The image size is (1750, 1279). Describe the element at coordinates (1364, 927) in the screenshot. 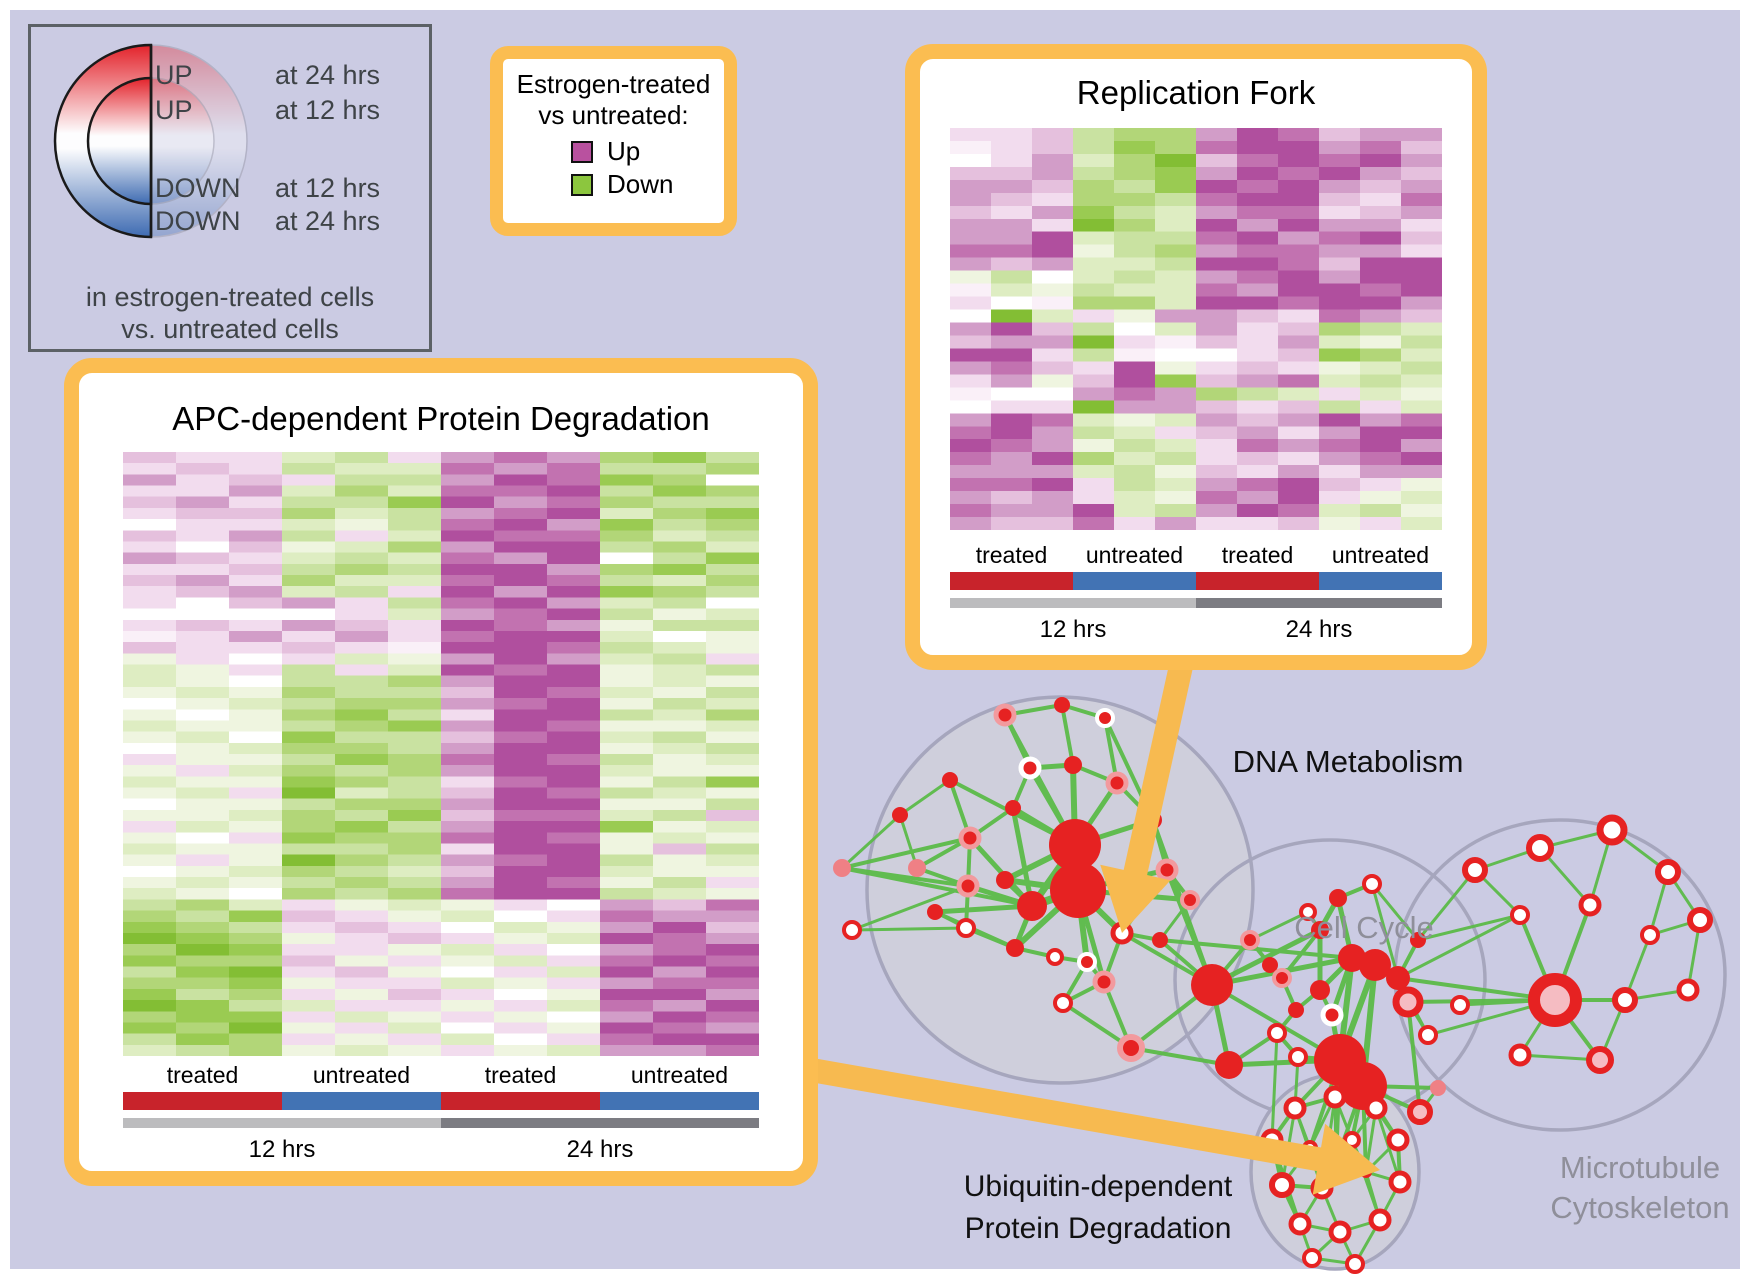

I see `cluster-label: Cell Cycle` at that location.